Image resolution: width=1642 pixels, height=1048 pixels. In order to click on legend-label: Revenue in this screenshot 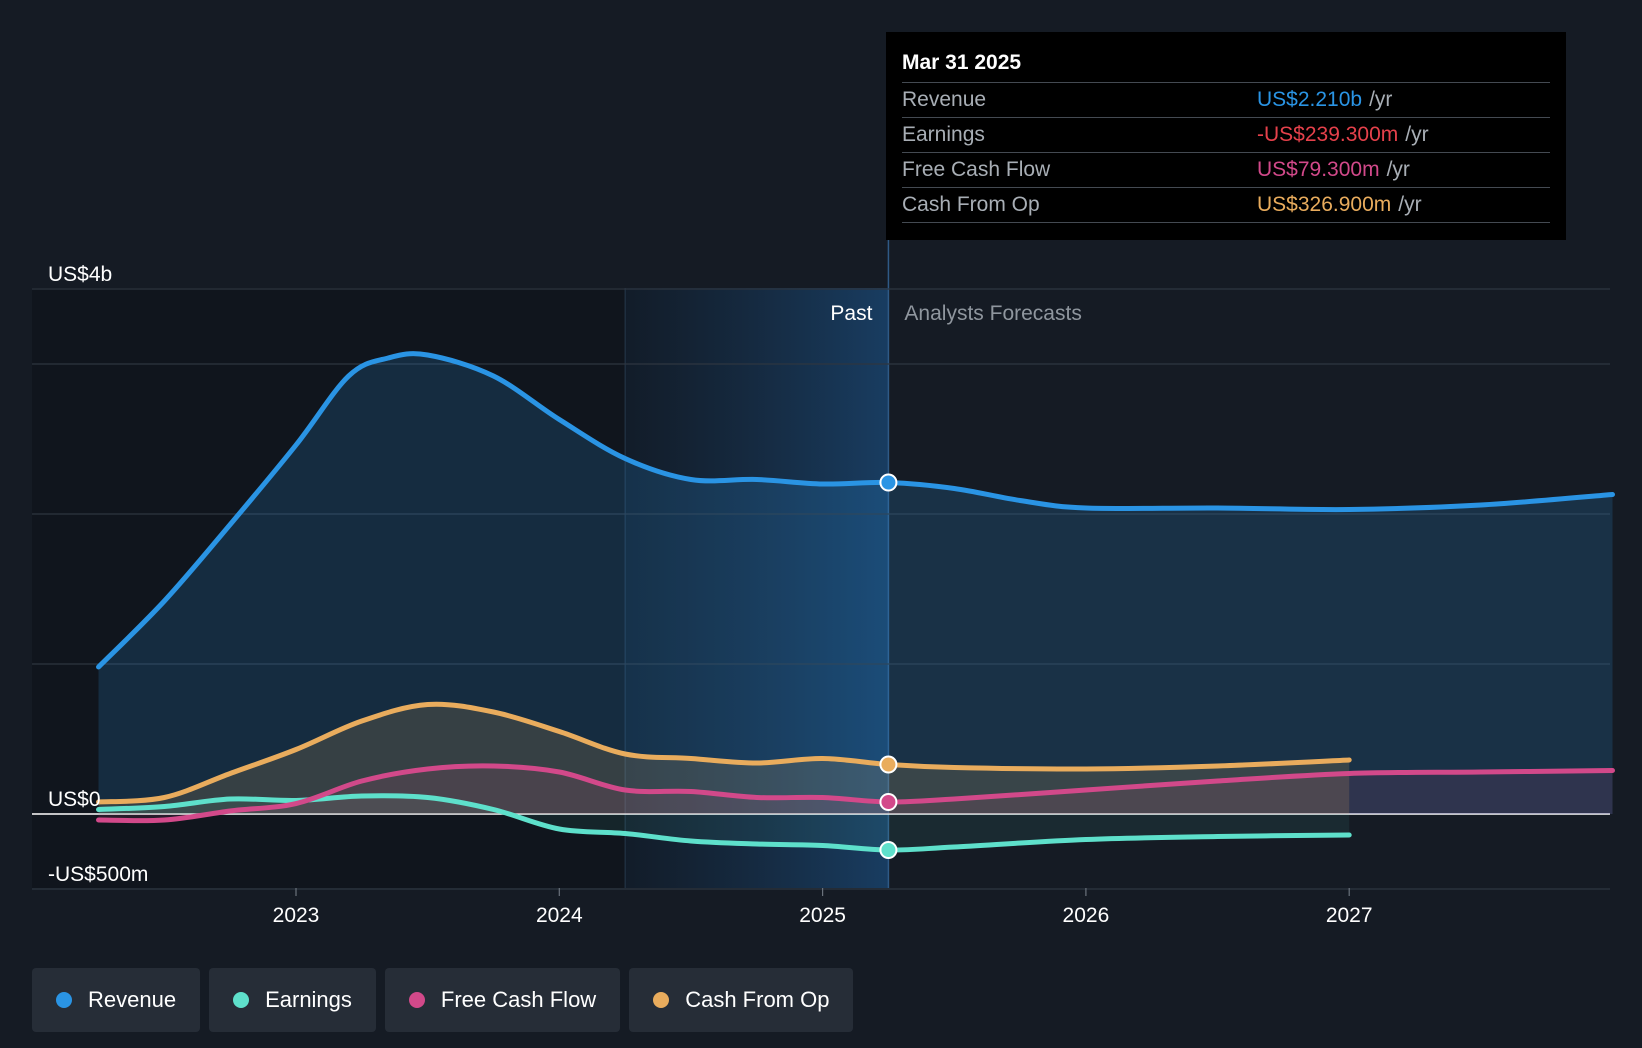, I will do `click(132, 999)`.